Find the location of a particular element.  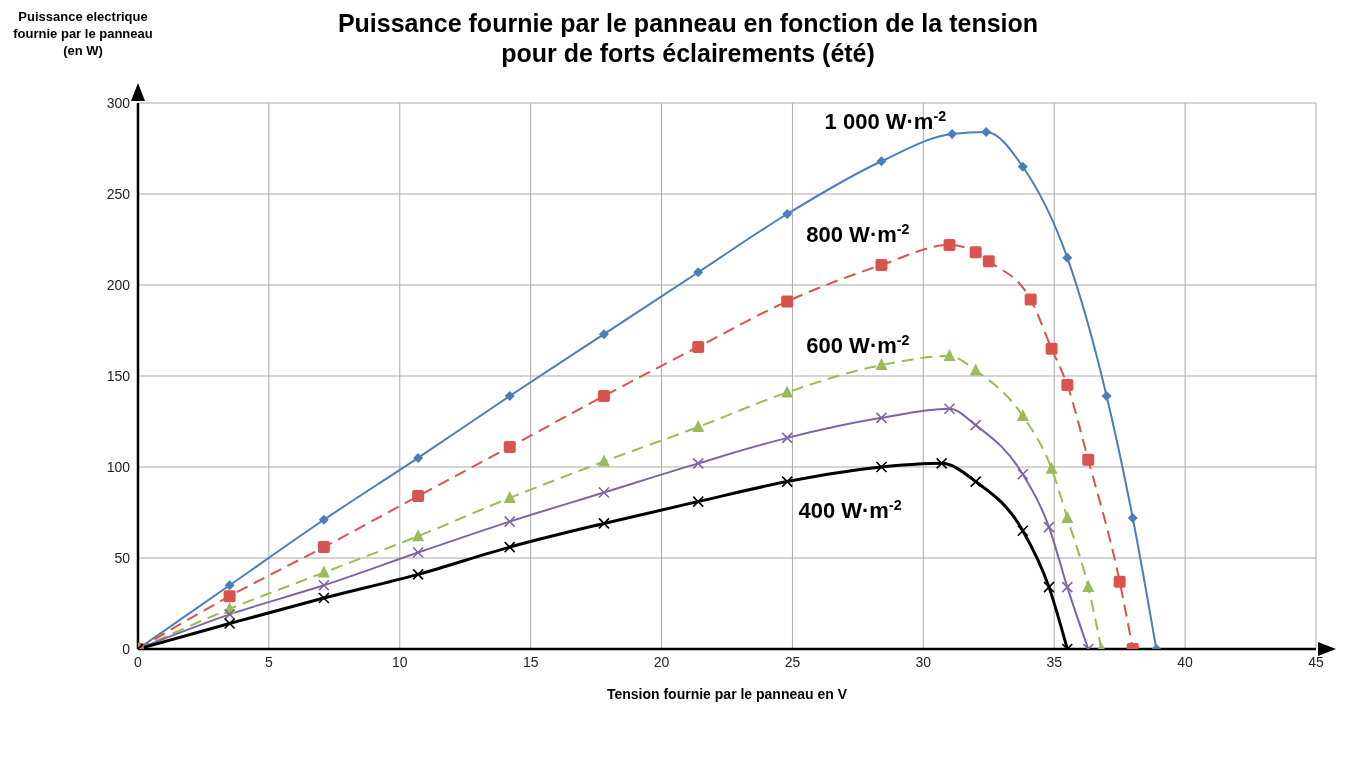

x-tick-label: 25 is located at coordinates (792, 661).